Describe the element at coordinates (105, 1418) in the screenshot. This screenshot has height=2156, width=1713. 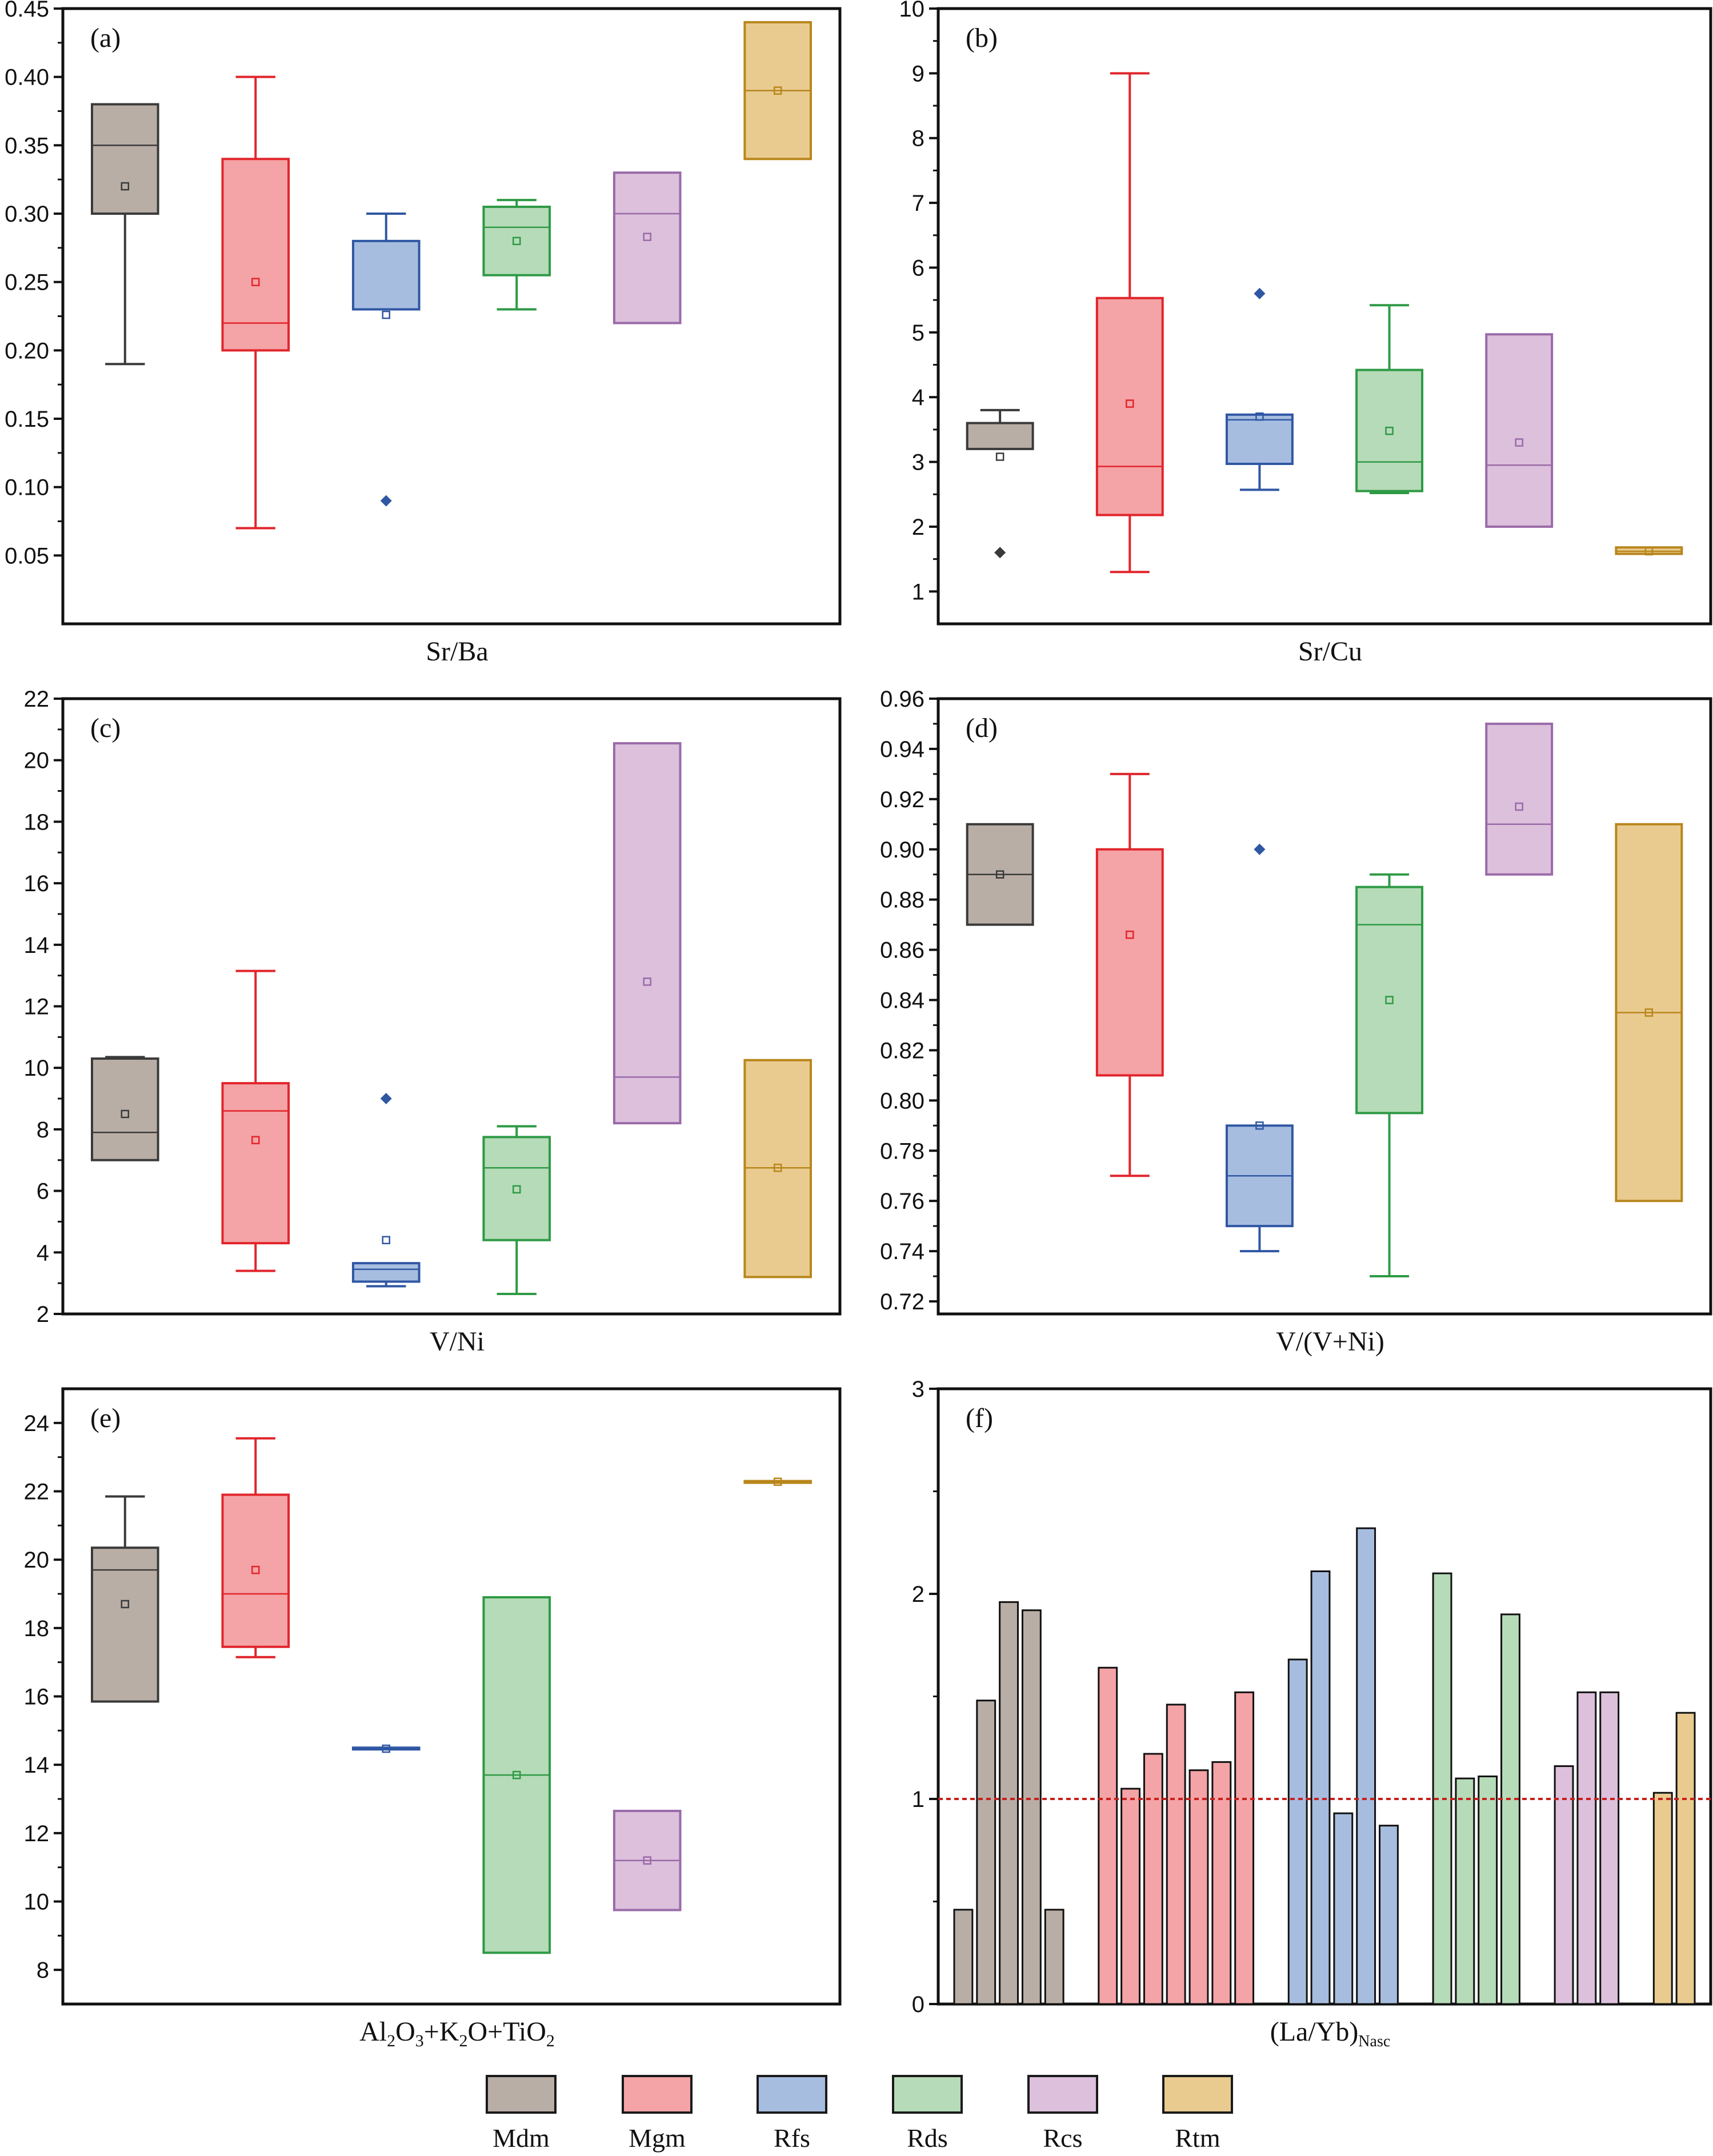
I see `panel-e-letter: (e)` at that location.